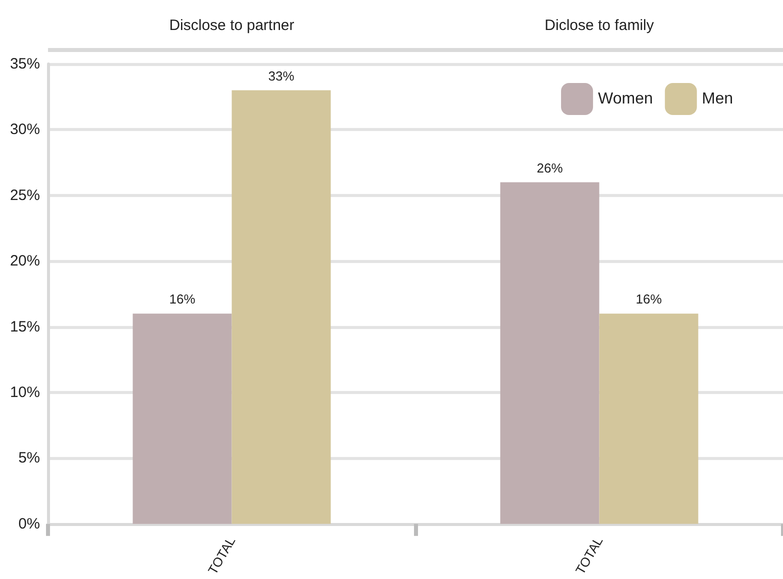 This screenshot has height=579, width=783. What do you see at coordinates (25, 64) in the screenshot?
I see `y-tick-label: 35%` at bounding box center [25, 64].